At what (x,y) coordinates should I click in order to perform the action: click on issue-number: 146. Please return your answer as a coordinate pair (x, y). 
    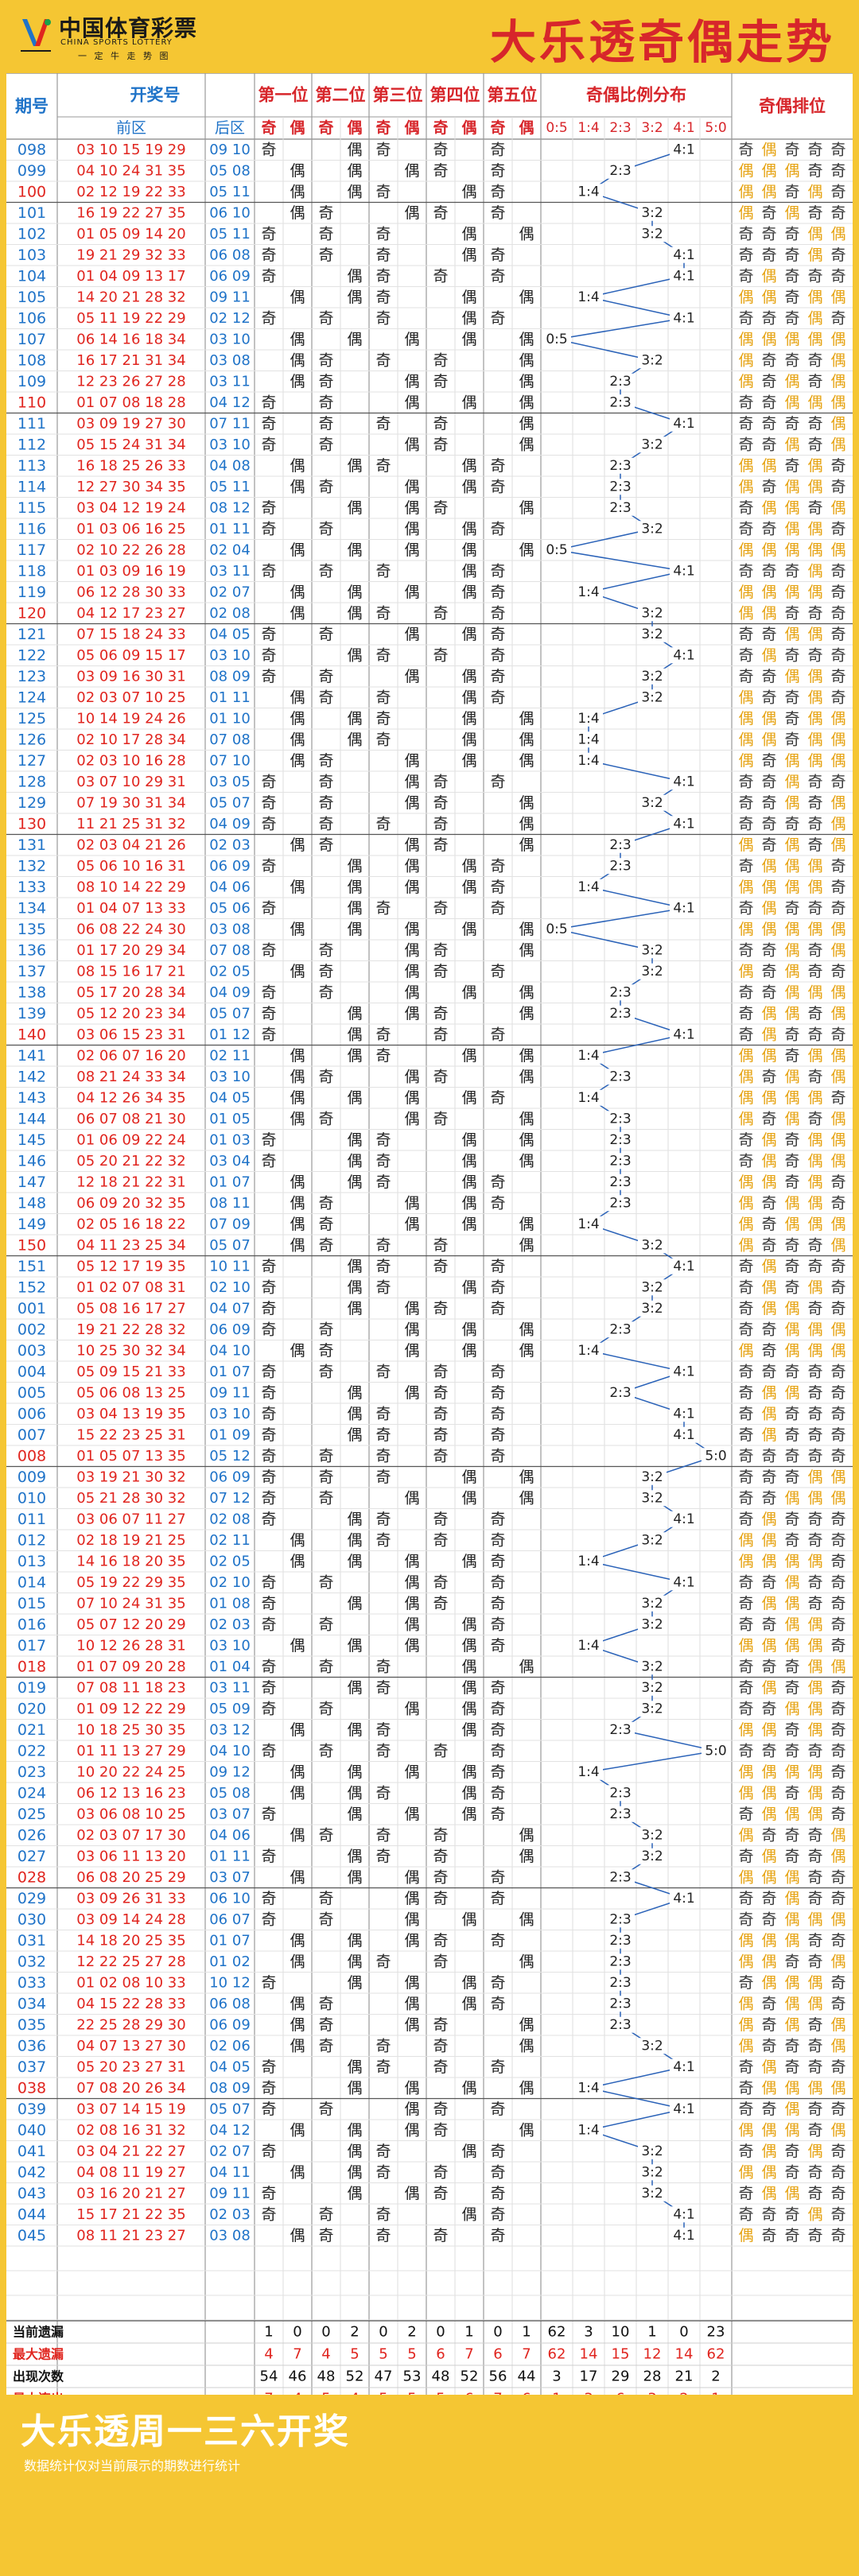
    Looking at the image, I should click on (31, 1161).